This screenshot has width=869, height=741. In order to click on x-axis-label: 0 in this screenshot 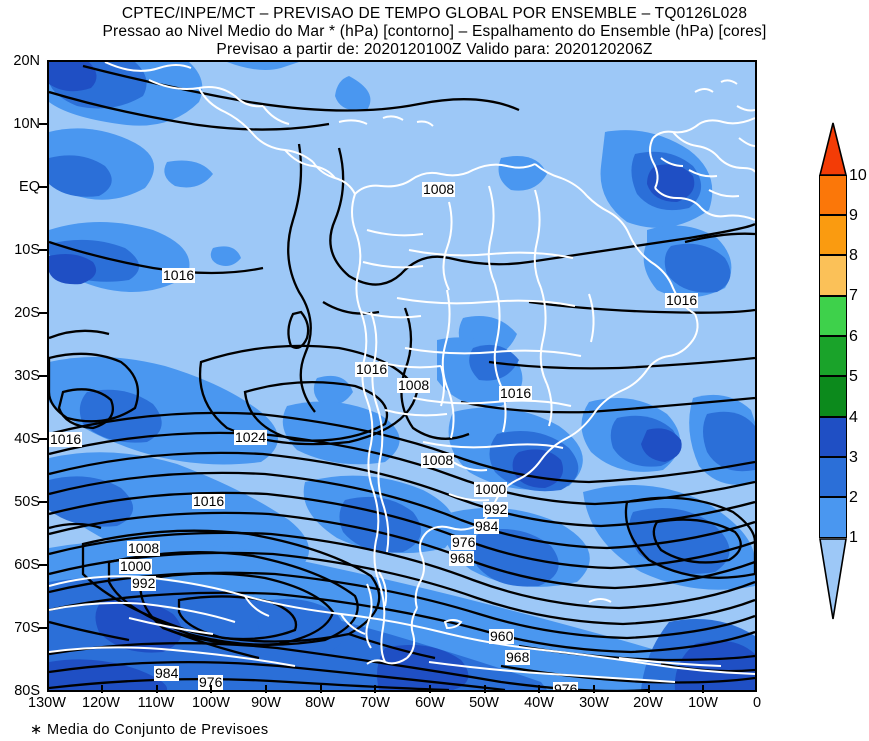, I will do `click(757, 703)`.